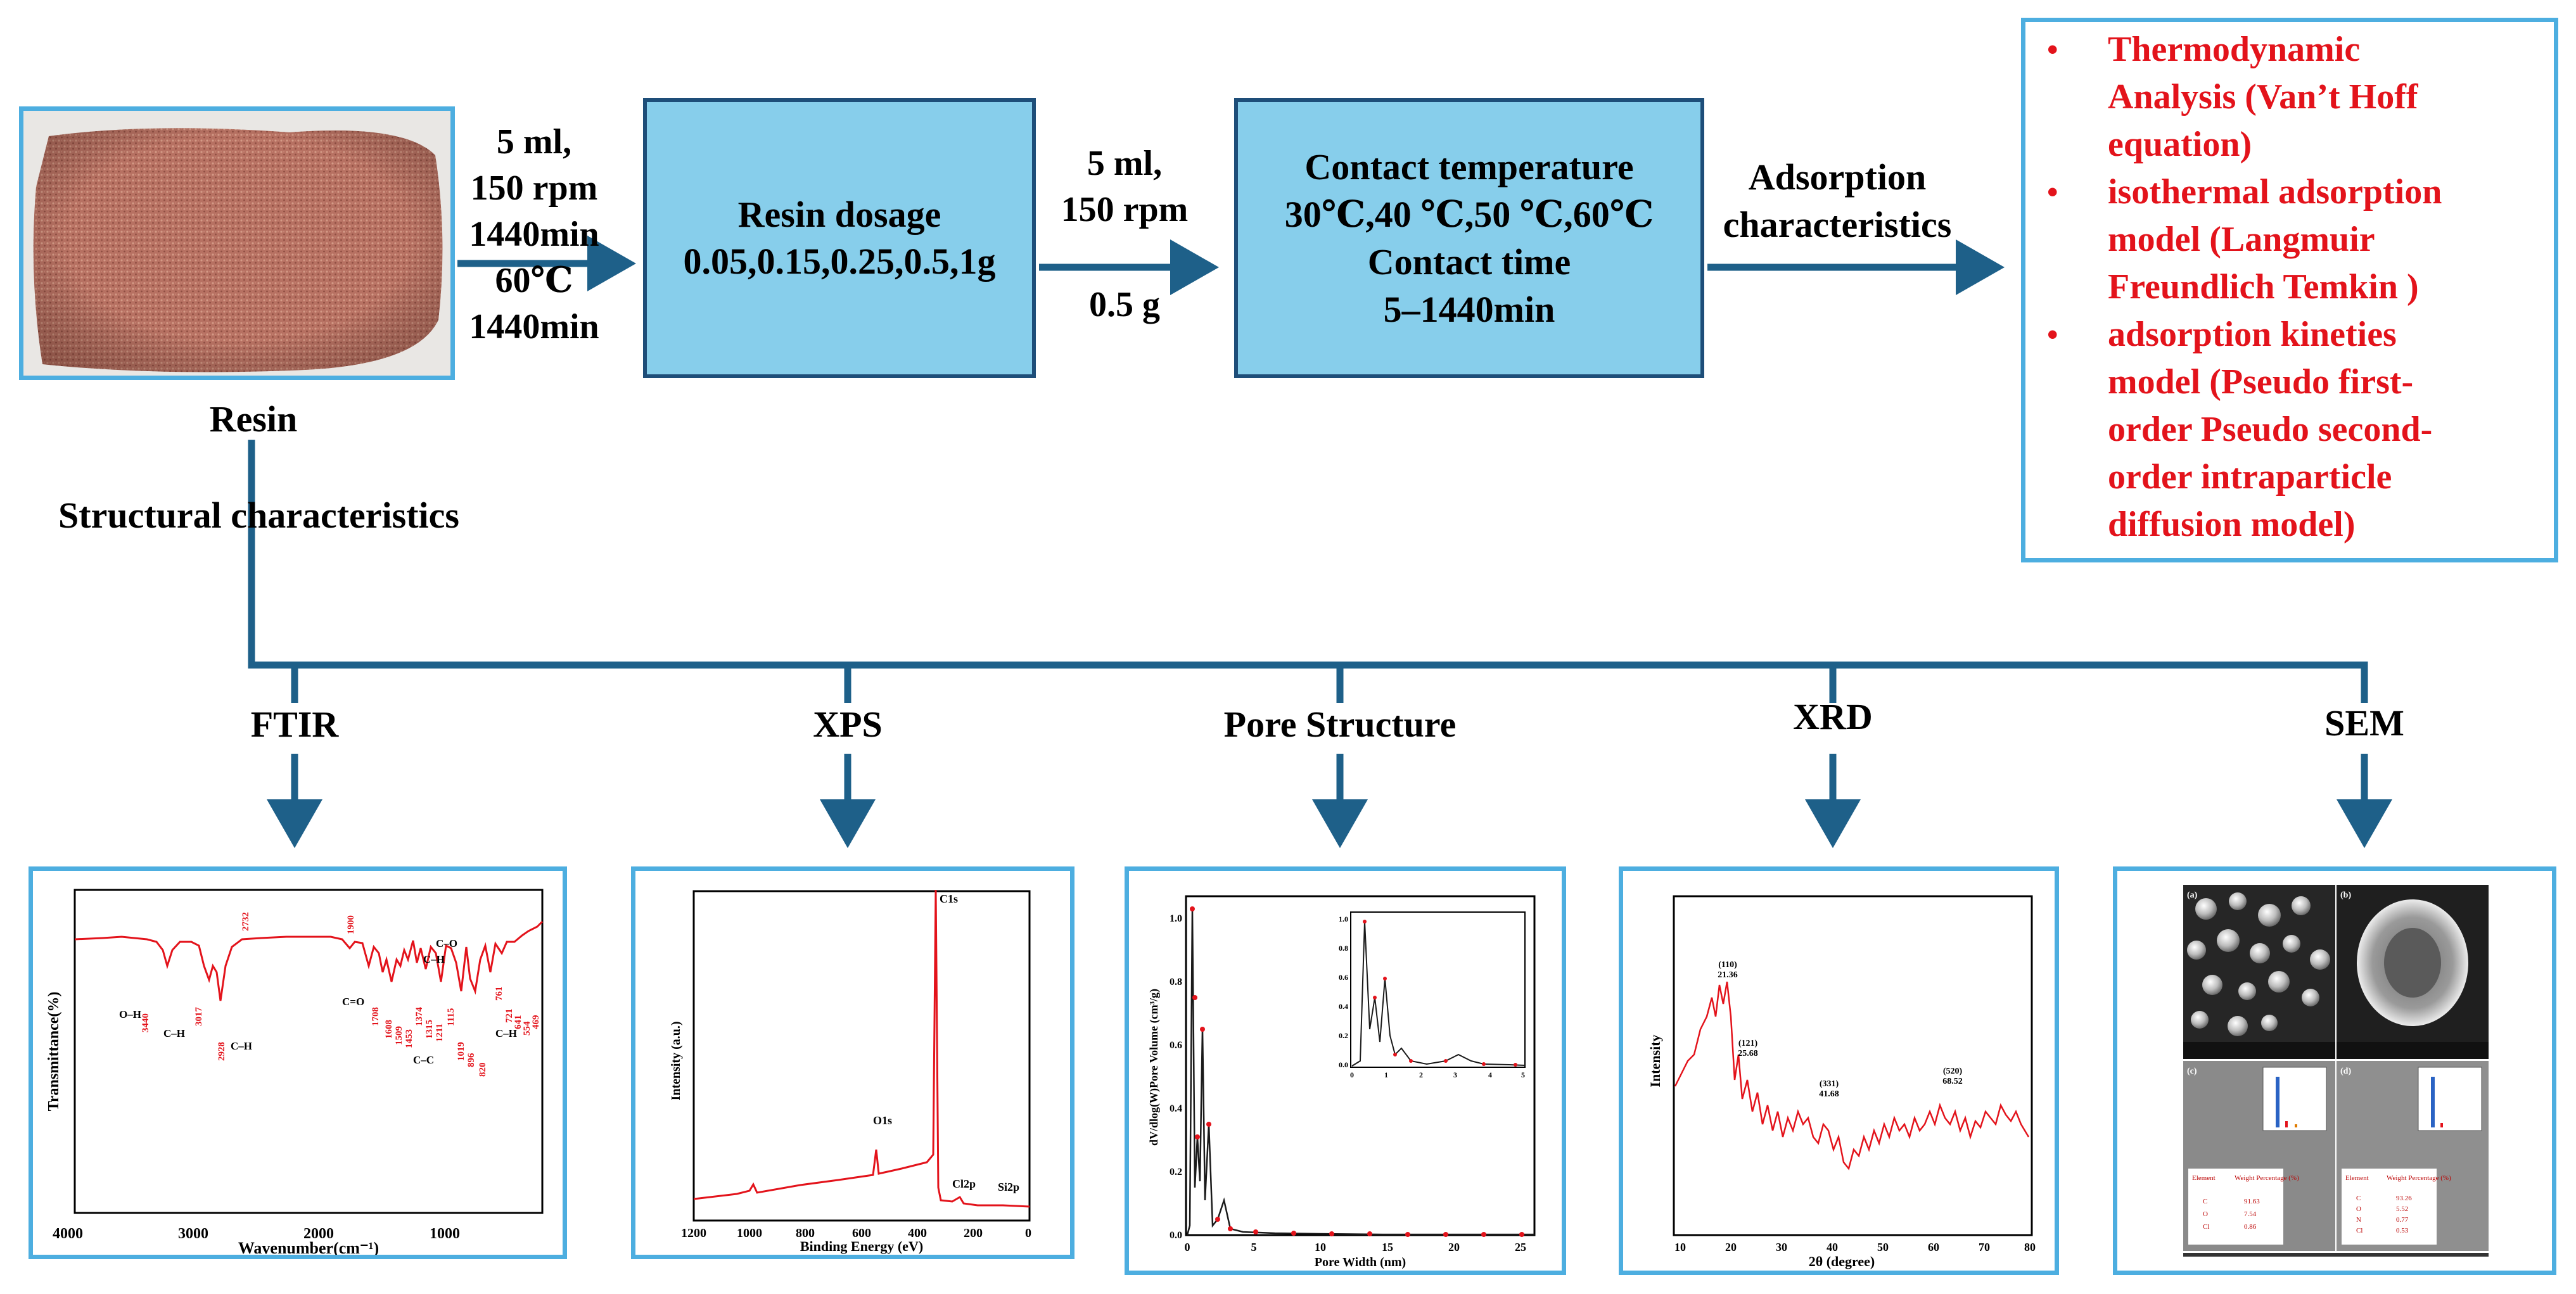 This screenshot has height=1294, width=2576. I want to click on contact-time-values: 5–1440min, so click(1469, 309).